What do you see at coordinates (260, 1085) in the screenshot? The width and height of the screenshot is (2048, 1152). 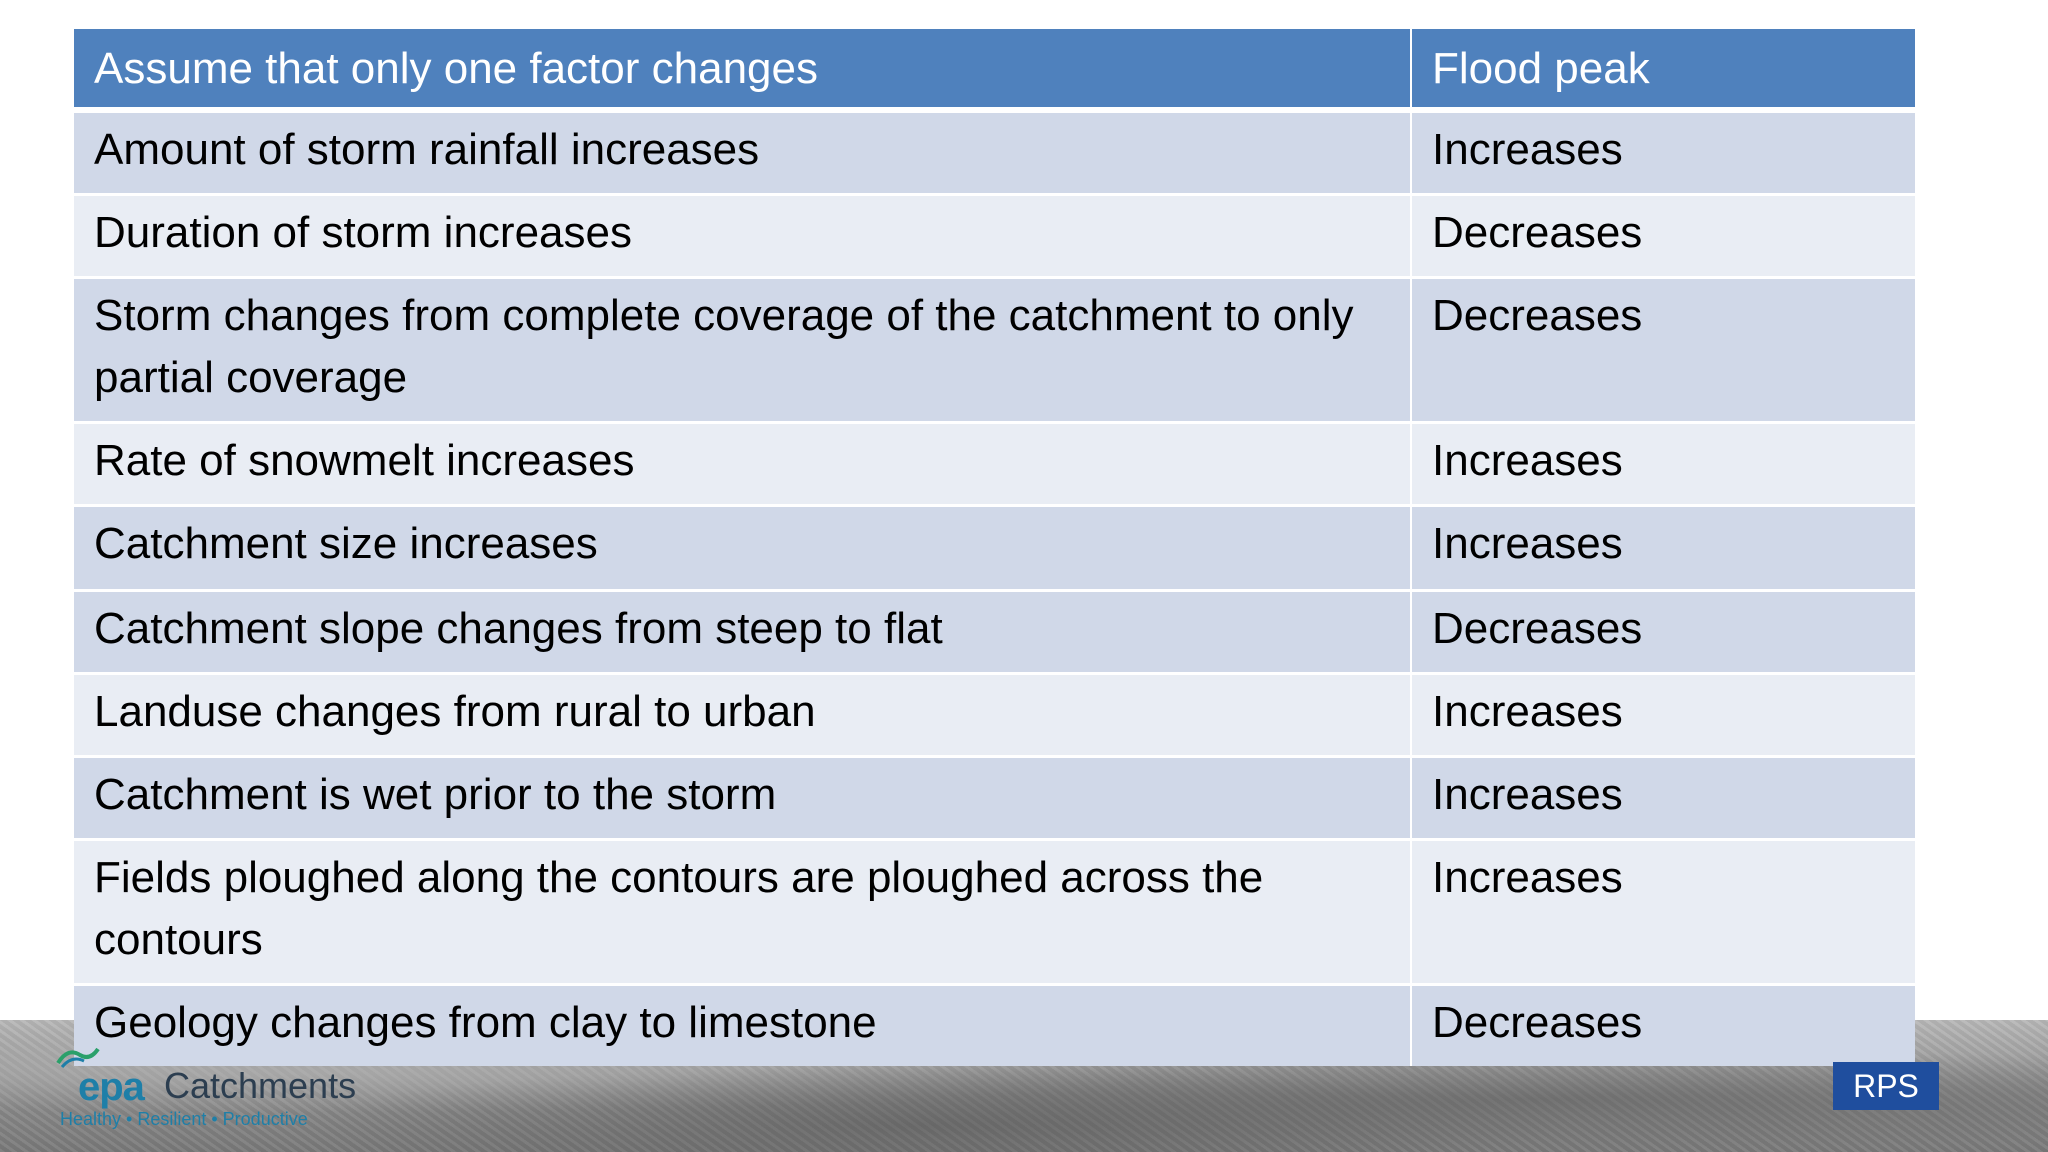 I see `catchments-logo-text: Catchments` at bounding box center [260, 1085].